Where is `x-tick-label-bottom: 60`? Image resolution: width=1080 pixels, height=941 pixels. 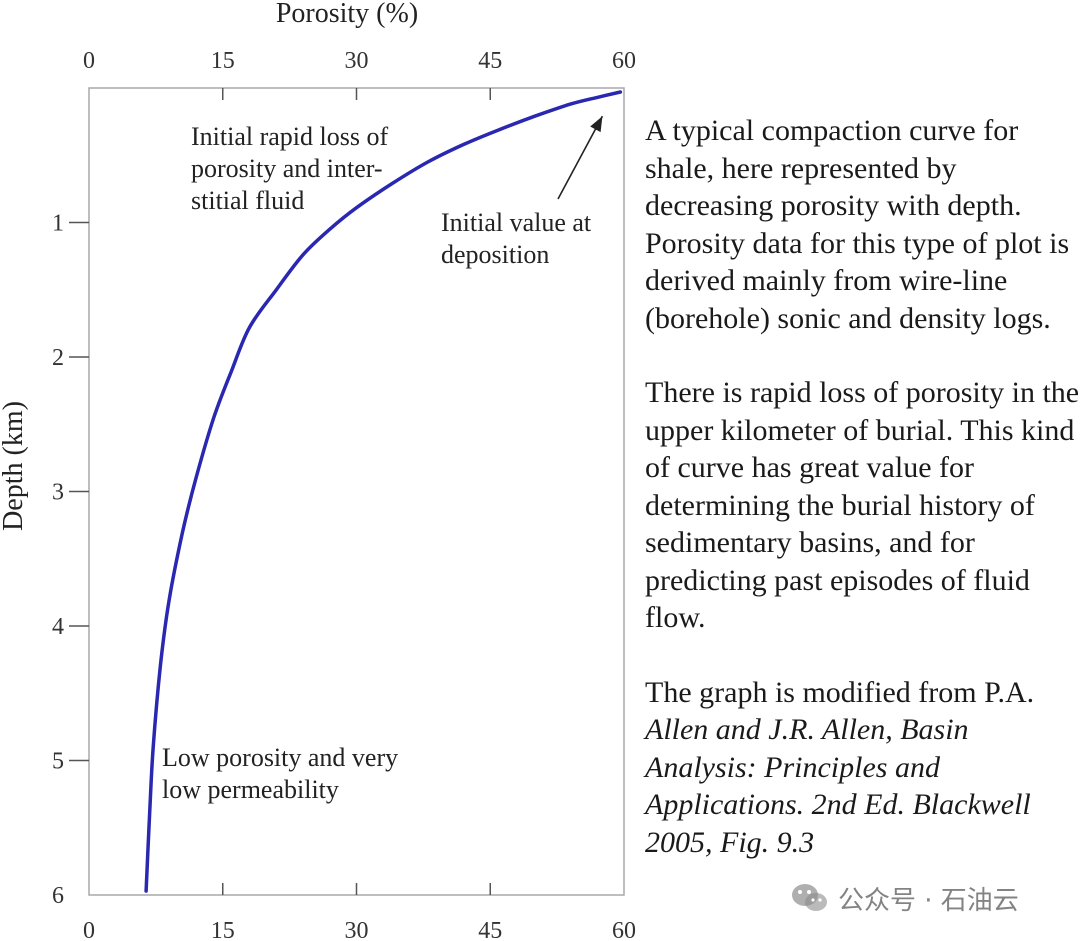 x-tick-label-bottom: 60 is located at coordinates (624, 929).